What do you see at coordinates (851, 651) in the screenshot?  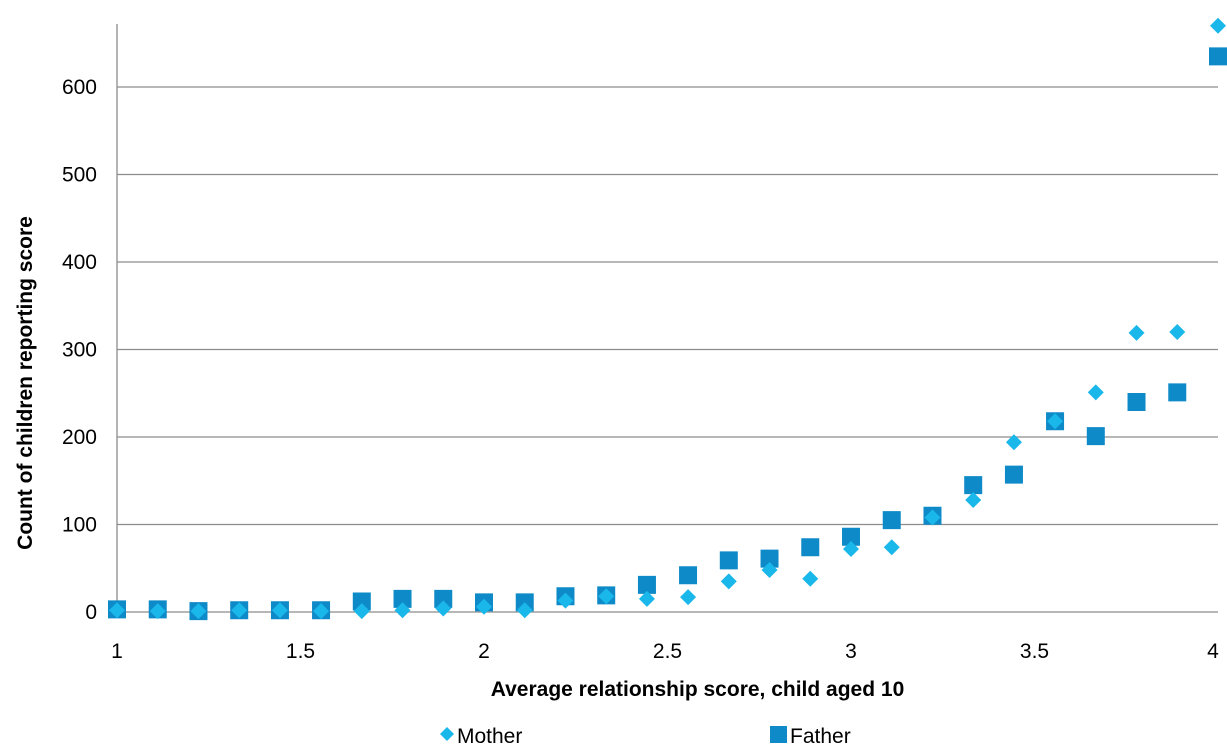 I see `x-tick-label: 3` at bounding box center [851, 651].